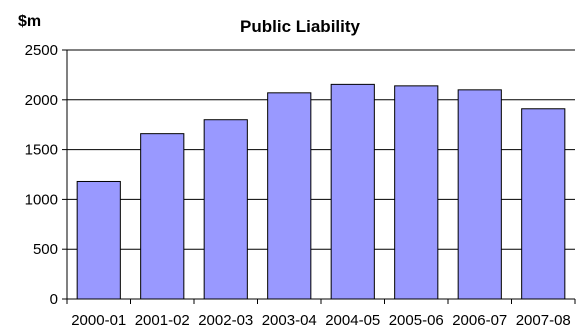 The height and width of the screenshot is (331, 579). Describe the element at coordinates (54, 299) in the screenshot. I see `y-tick-label: 0` at that location.